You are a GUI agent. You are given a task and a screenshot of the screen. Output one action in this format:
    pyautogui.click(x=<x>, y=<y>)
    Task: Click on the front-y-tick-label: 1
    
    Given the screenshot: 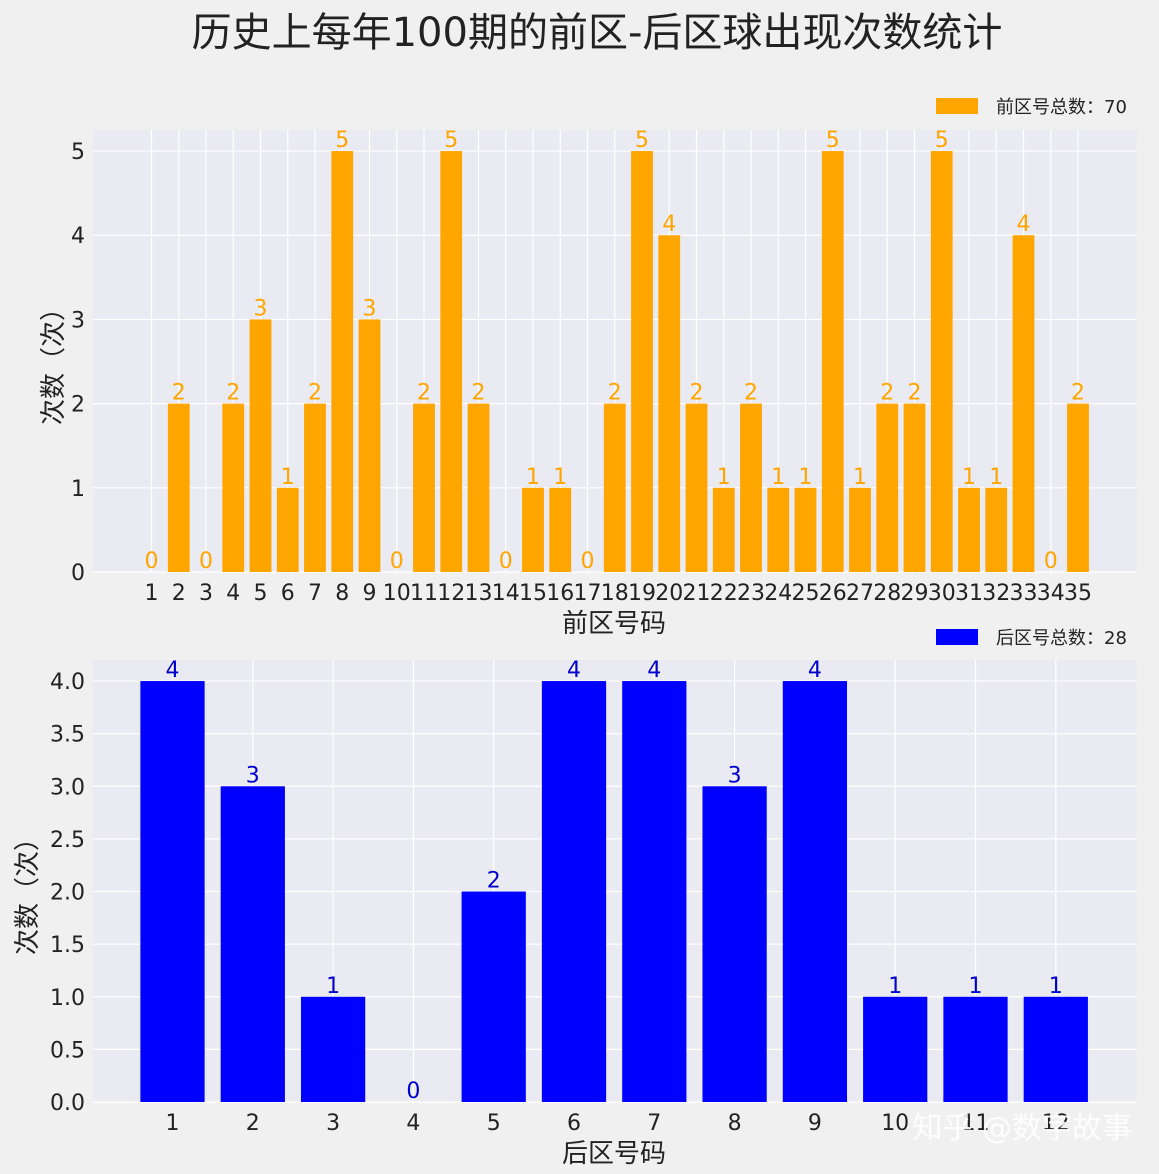 What is the action you would take?
    pyautogui.click(x=78, y=489)
    